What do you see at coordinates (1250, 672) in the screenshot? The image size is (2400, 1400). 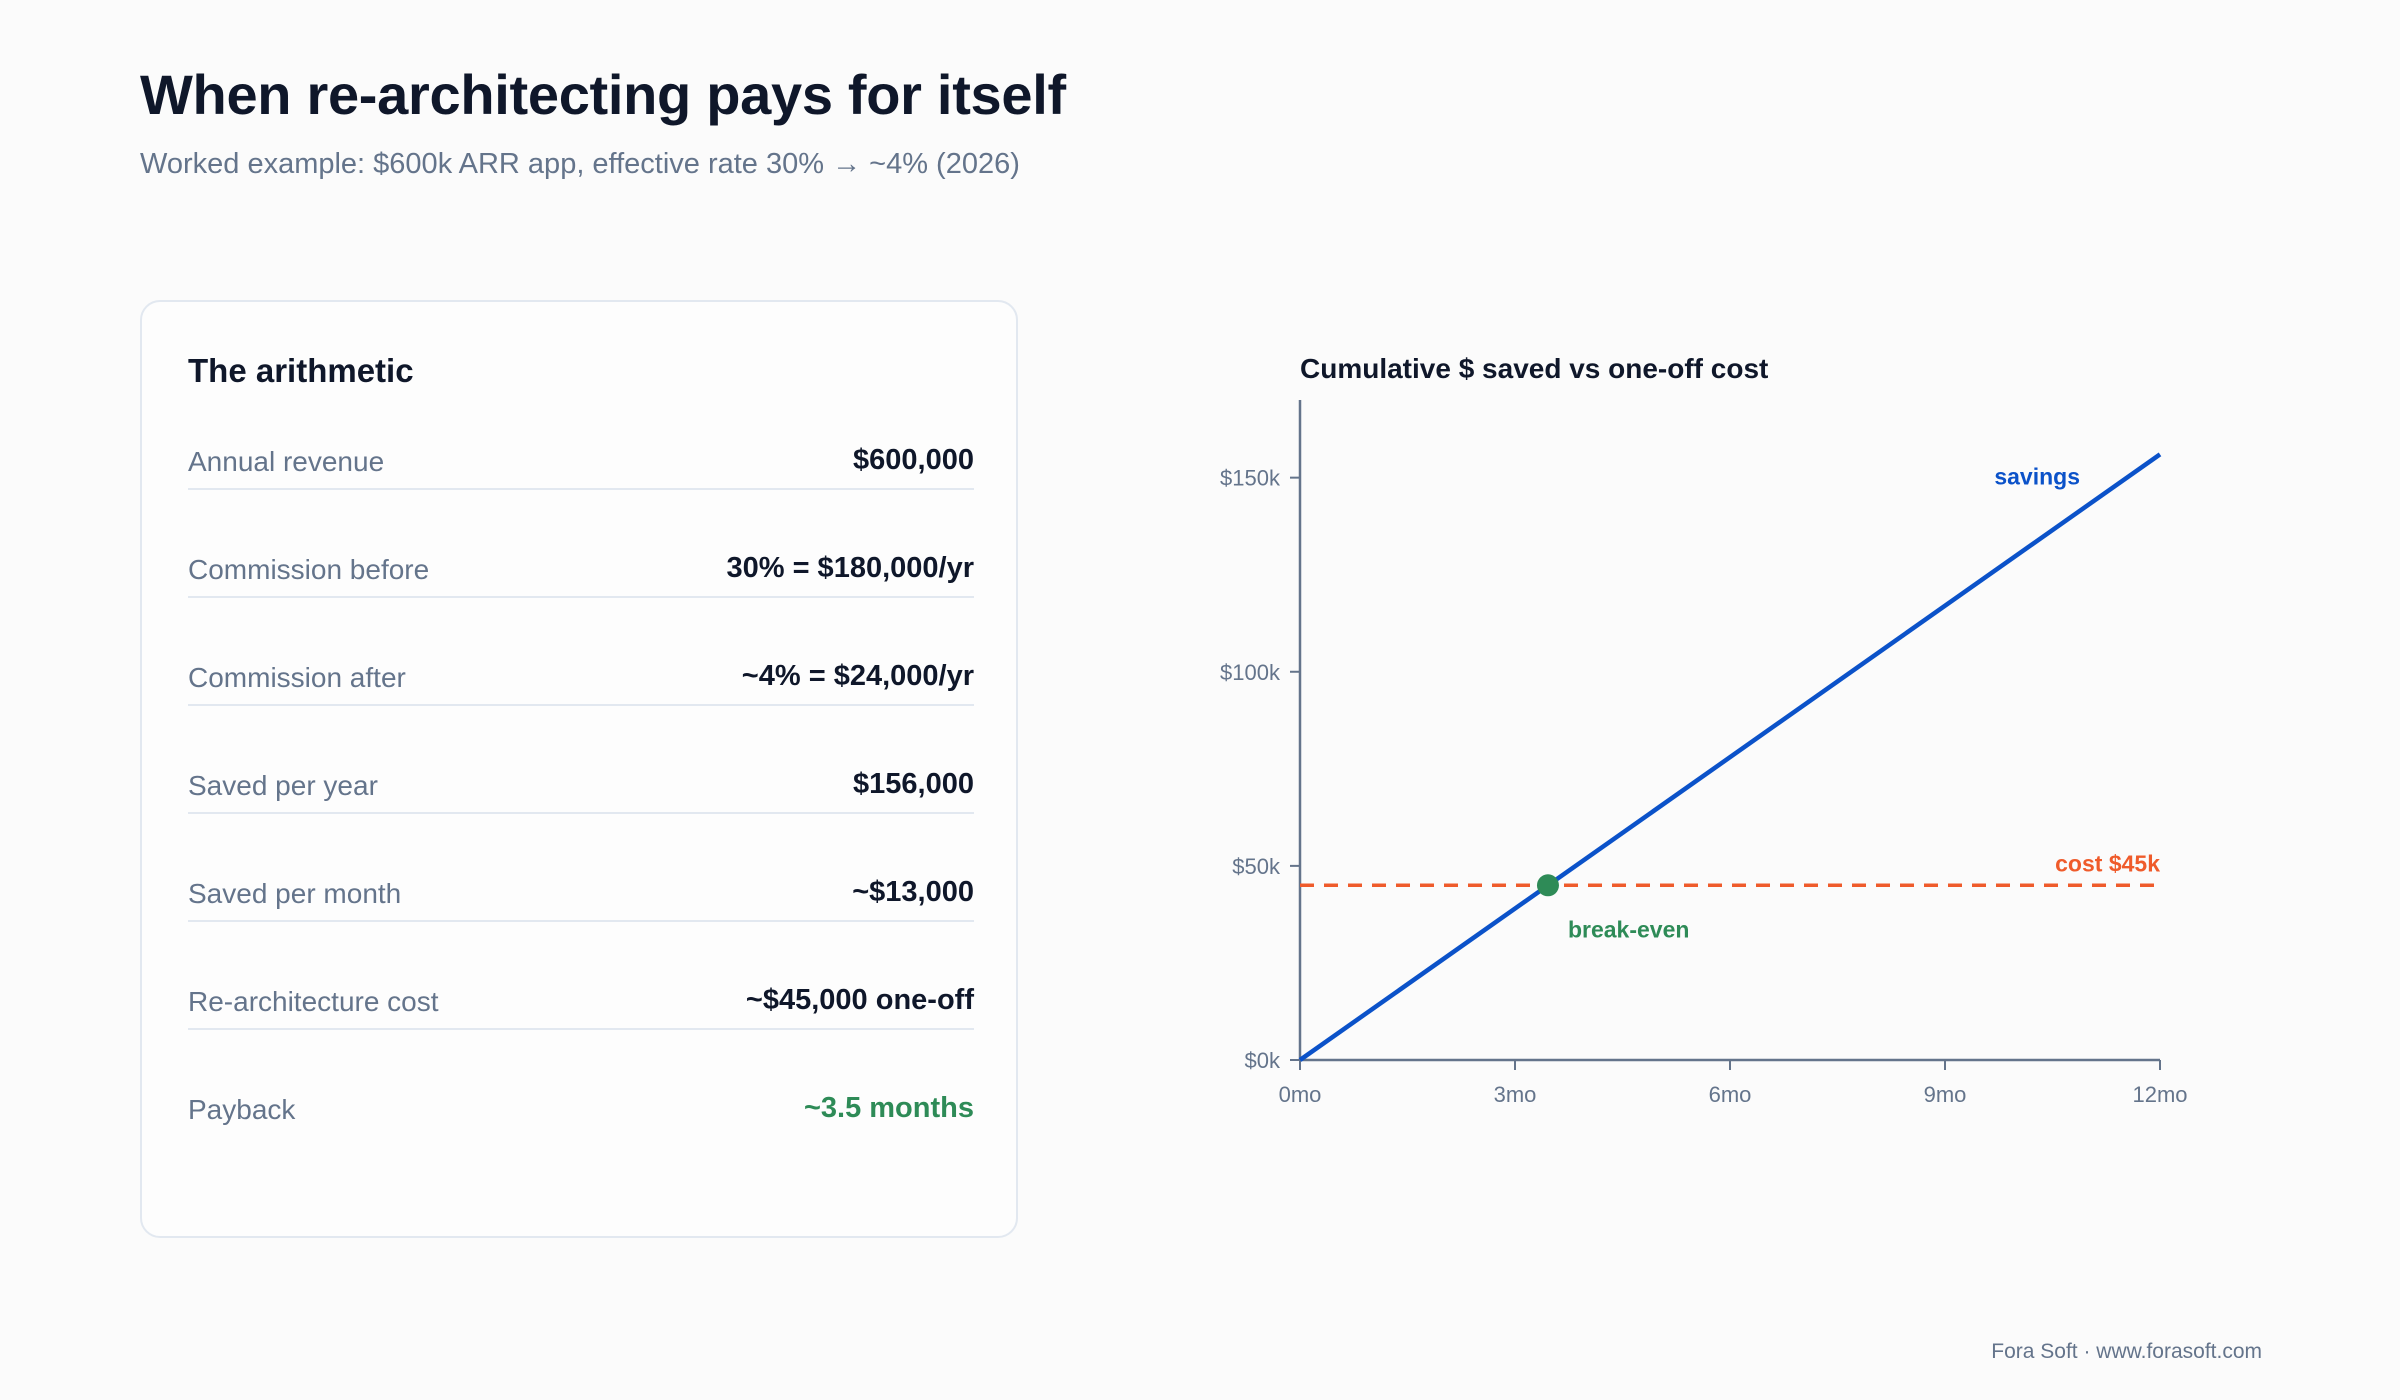 I see `y-tick-label: $100k` at bounding box center [1250, 672].